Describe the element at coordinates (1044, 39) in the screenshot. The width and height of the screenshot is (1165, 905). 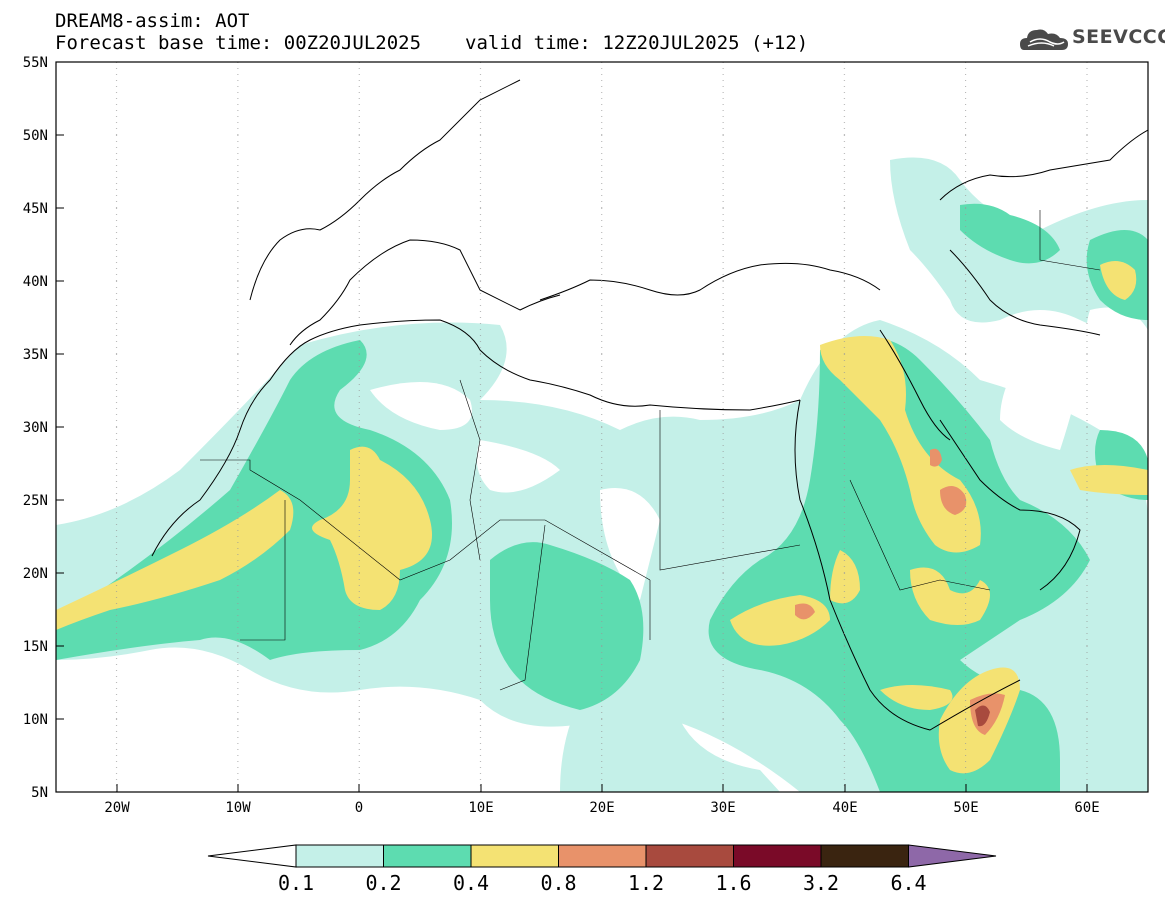
I see `cloud-logo-icon` at that location.